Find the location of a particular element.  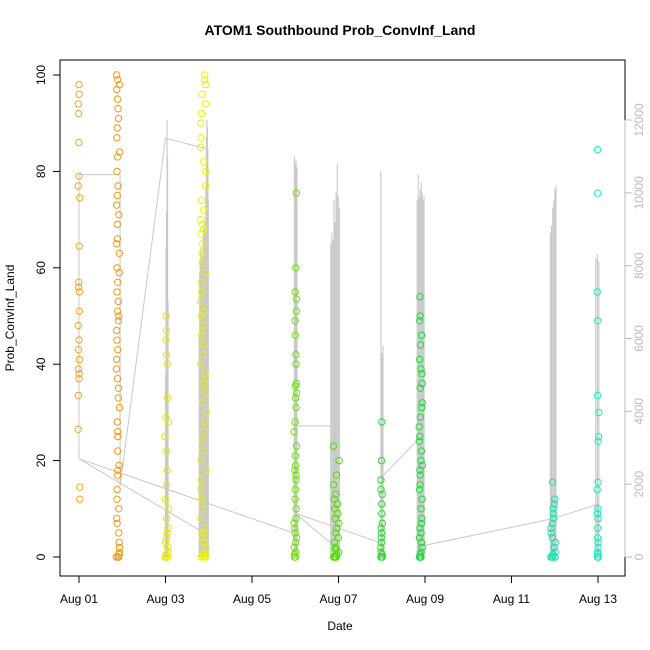

y-tick-label-4: 80 is located at coordinates (41, 171).